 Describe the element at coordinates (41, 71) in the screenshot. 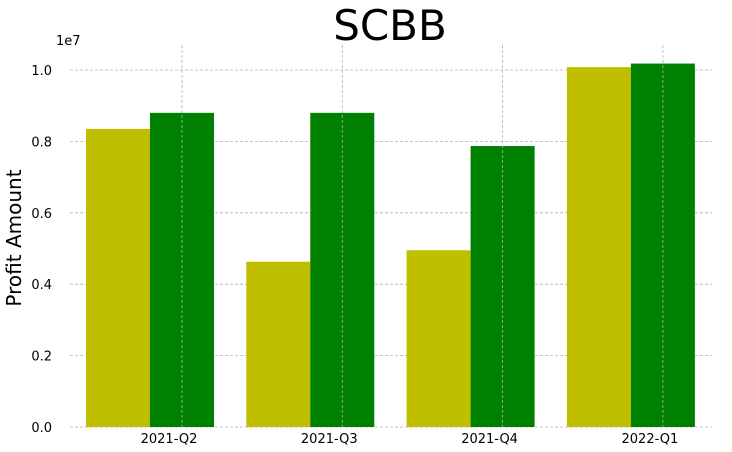

I see `y-tick-label: 1.0` at that location.